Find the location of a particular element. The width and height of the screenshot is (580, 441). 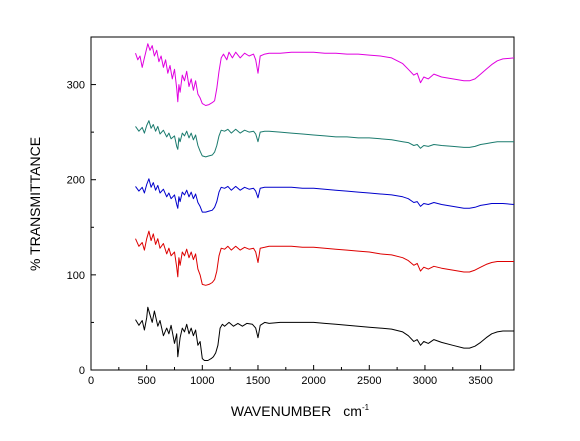

x-axis-title: WAVENUMBER cm-1 is located at coordinates (300, 411).